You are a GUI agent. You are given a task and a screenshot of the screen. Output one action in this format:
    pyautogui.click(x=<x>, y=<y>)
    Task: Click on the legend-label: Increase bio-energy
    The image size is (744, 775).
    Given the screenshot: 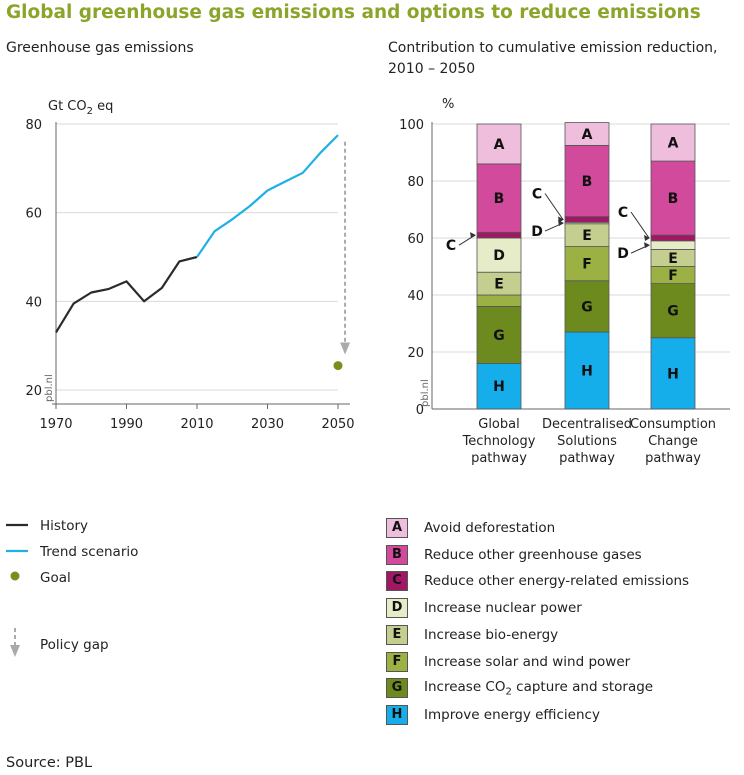 What is the action you would take?
    pyautogui.click(x=491, y=634)
    